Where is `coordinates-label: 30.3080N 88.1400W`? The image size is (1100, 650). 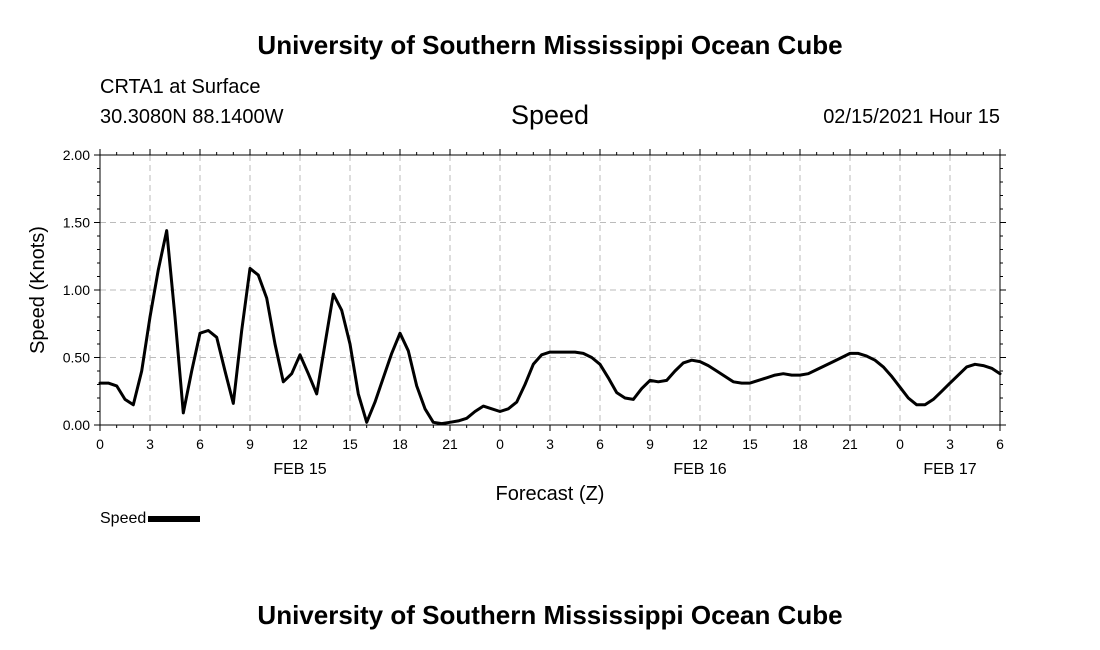 coordinates-label: 30.3080N 88.1400W is located at coordinates (192, 117).